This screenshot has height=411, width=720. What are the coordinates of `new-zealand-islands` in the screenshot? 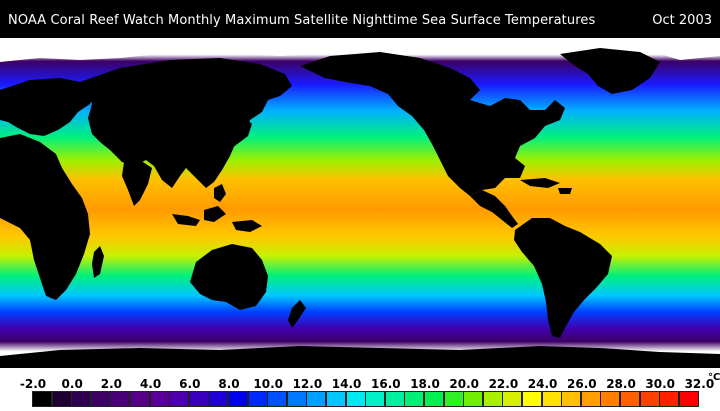 It's located at (297, 314).